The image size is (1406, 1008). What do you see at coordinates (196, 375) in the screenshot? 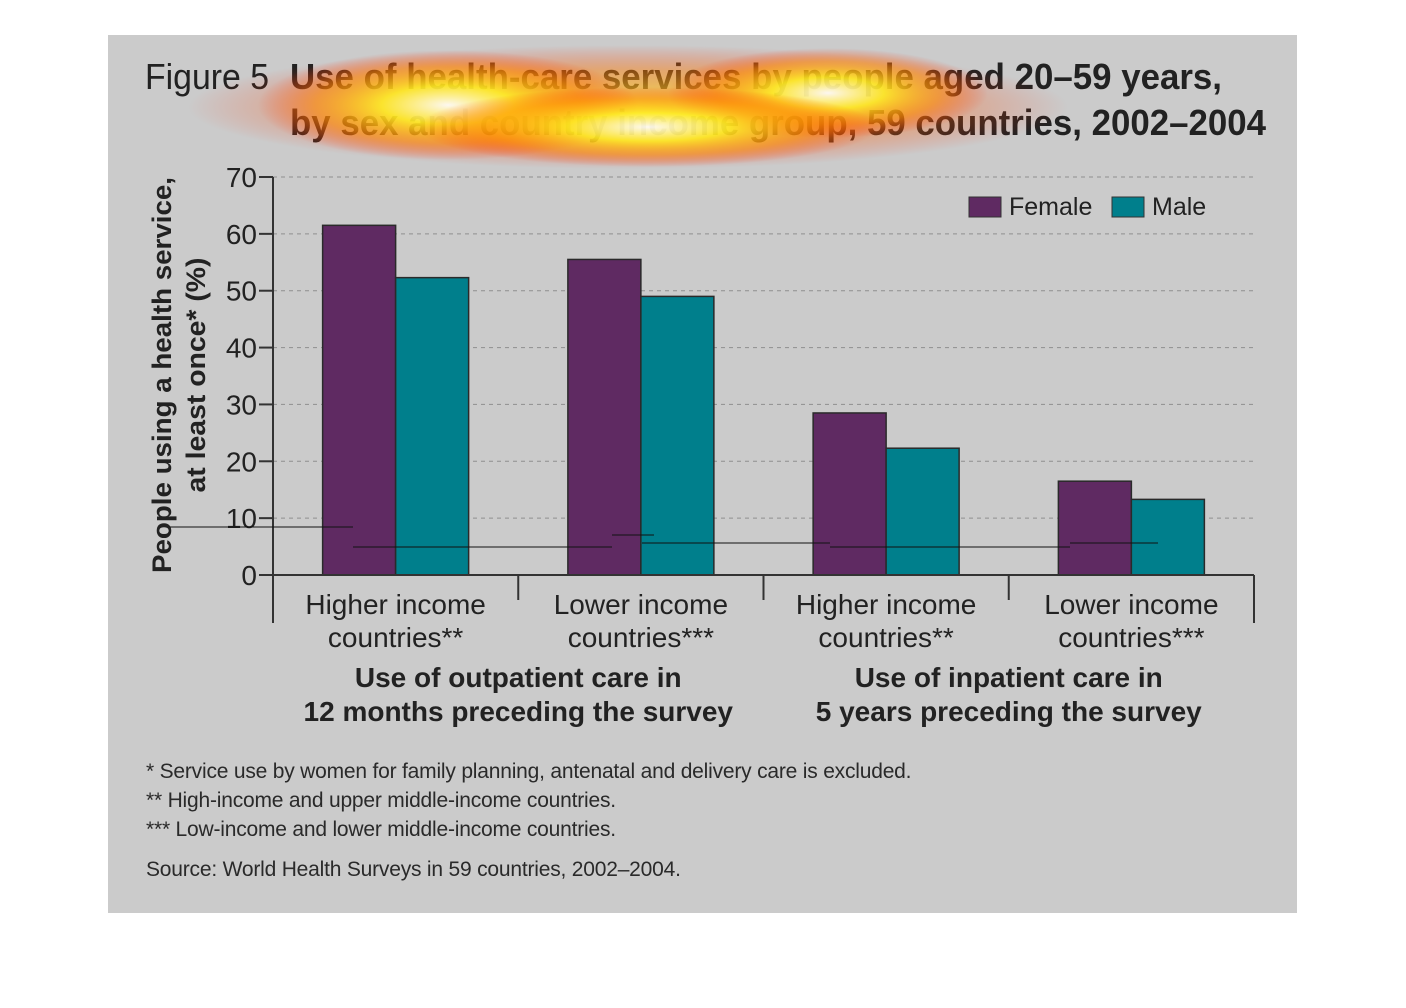
I see `y-axis-label-line2: at least once* (%)` at bounding box center [196, 375].